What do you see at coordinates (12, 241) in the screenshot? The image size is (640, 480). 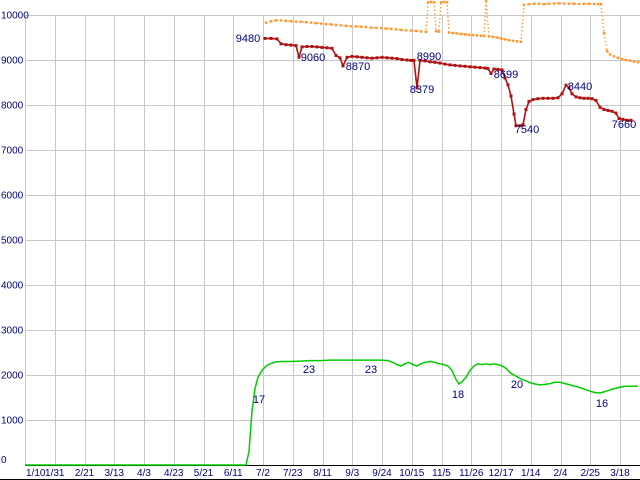 I see `y-tick-label: 5000` at bounding box center [12, 241].